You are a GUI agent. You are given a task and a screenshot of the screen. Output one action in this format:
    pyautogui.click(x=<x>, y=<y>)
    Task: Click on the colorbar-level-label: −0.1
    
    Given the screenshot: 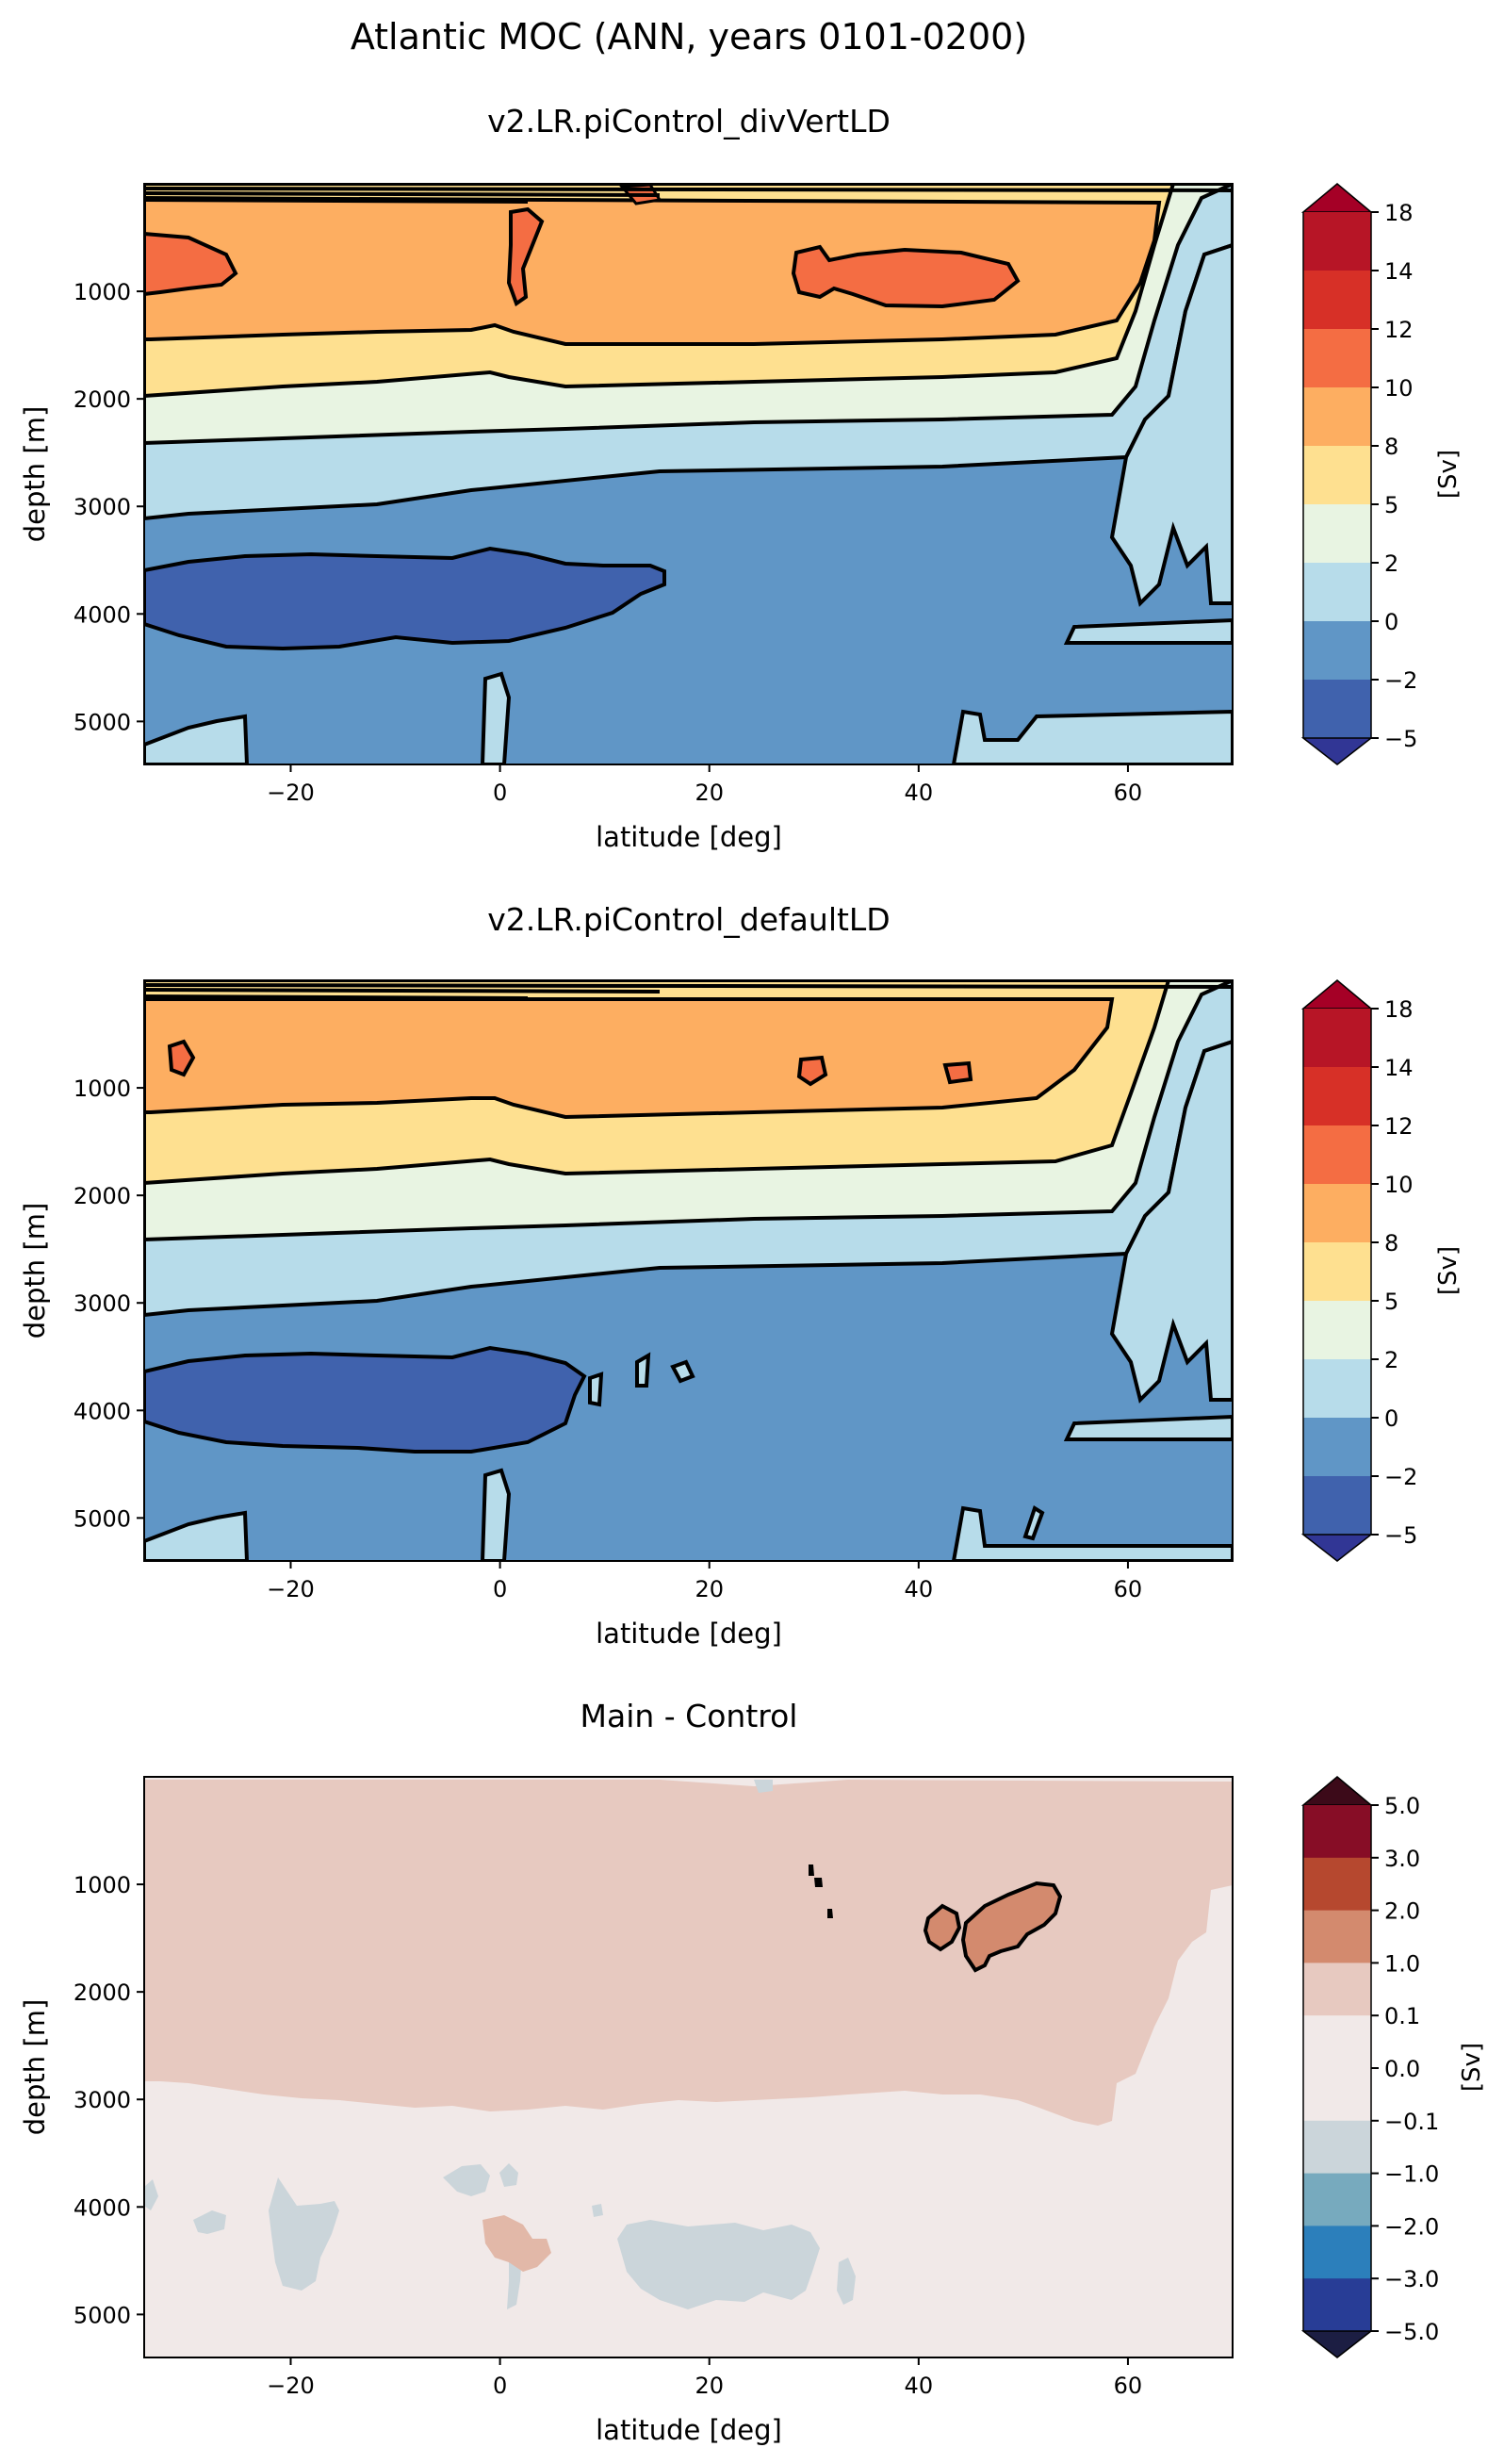 What is the action you would take?
    pyautogui.click(x=1411, y=2122)
    